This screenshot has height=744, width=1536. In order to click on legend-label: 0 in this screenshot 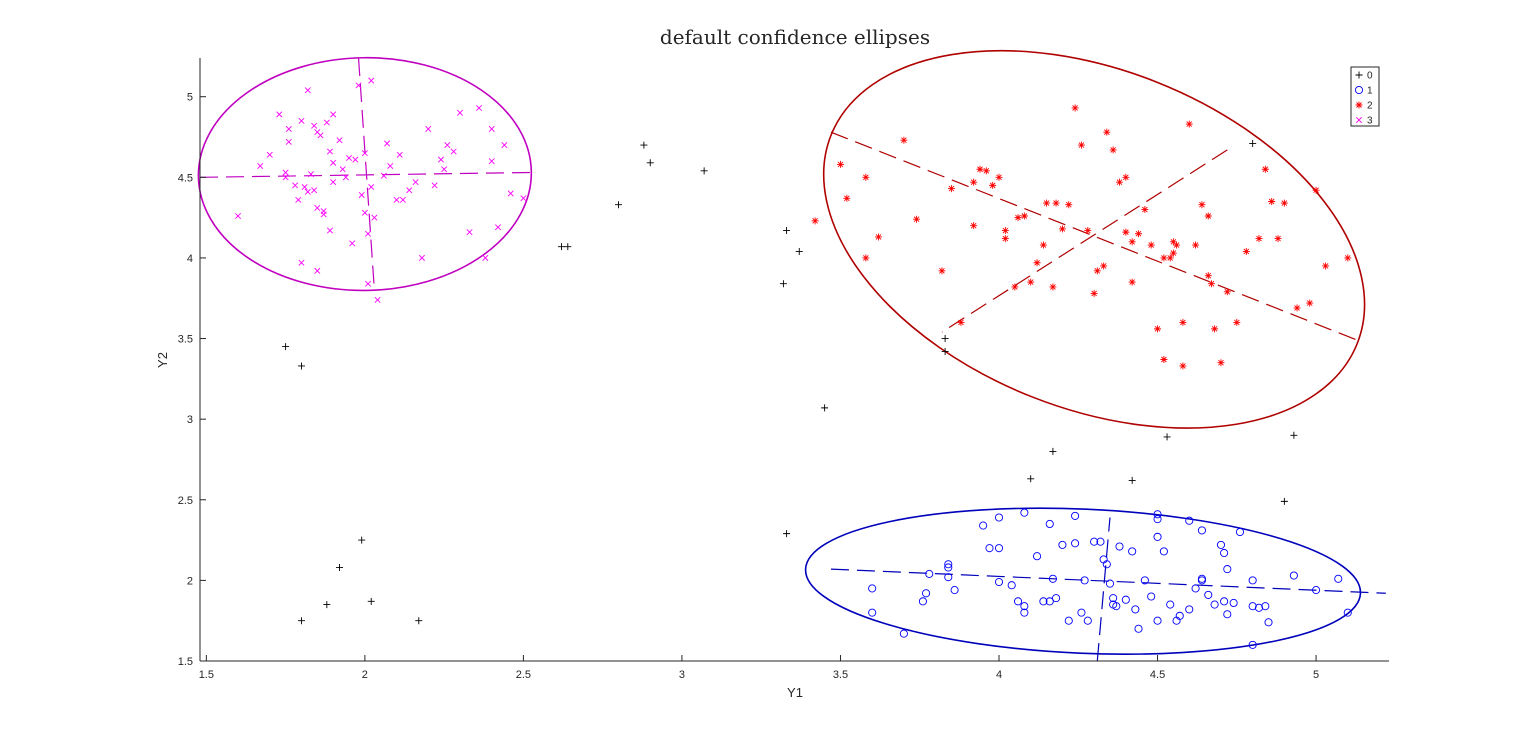, I will do `click(1370, 76)`.